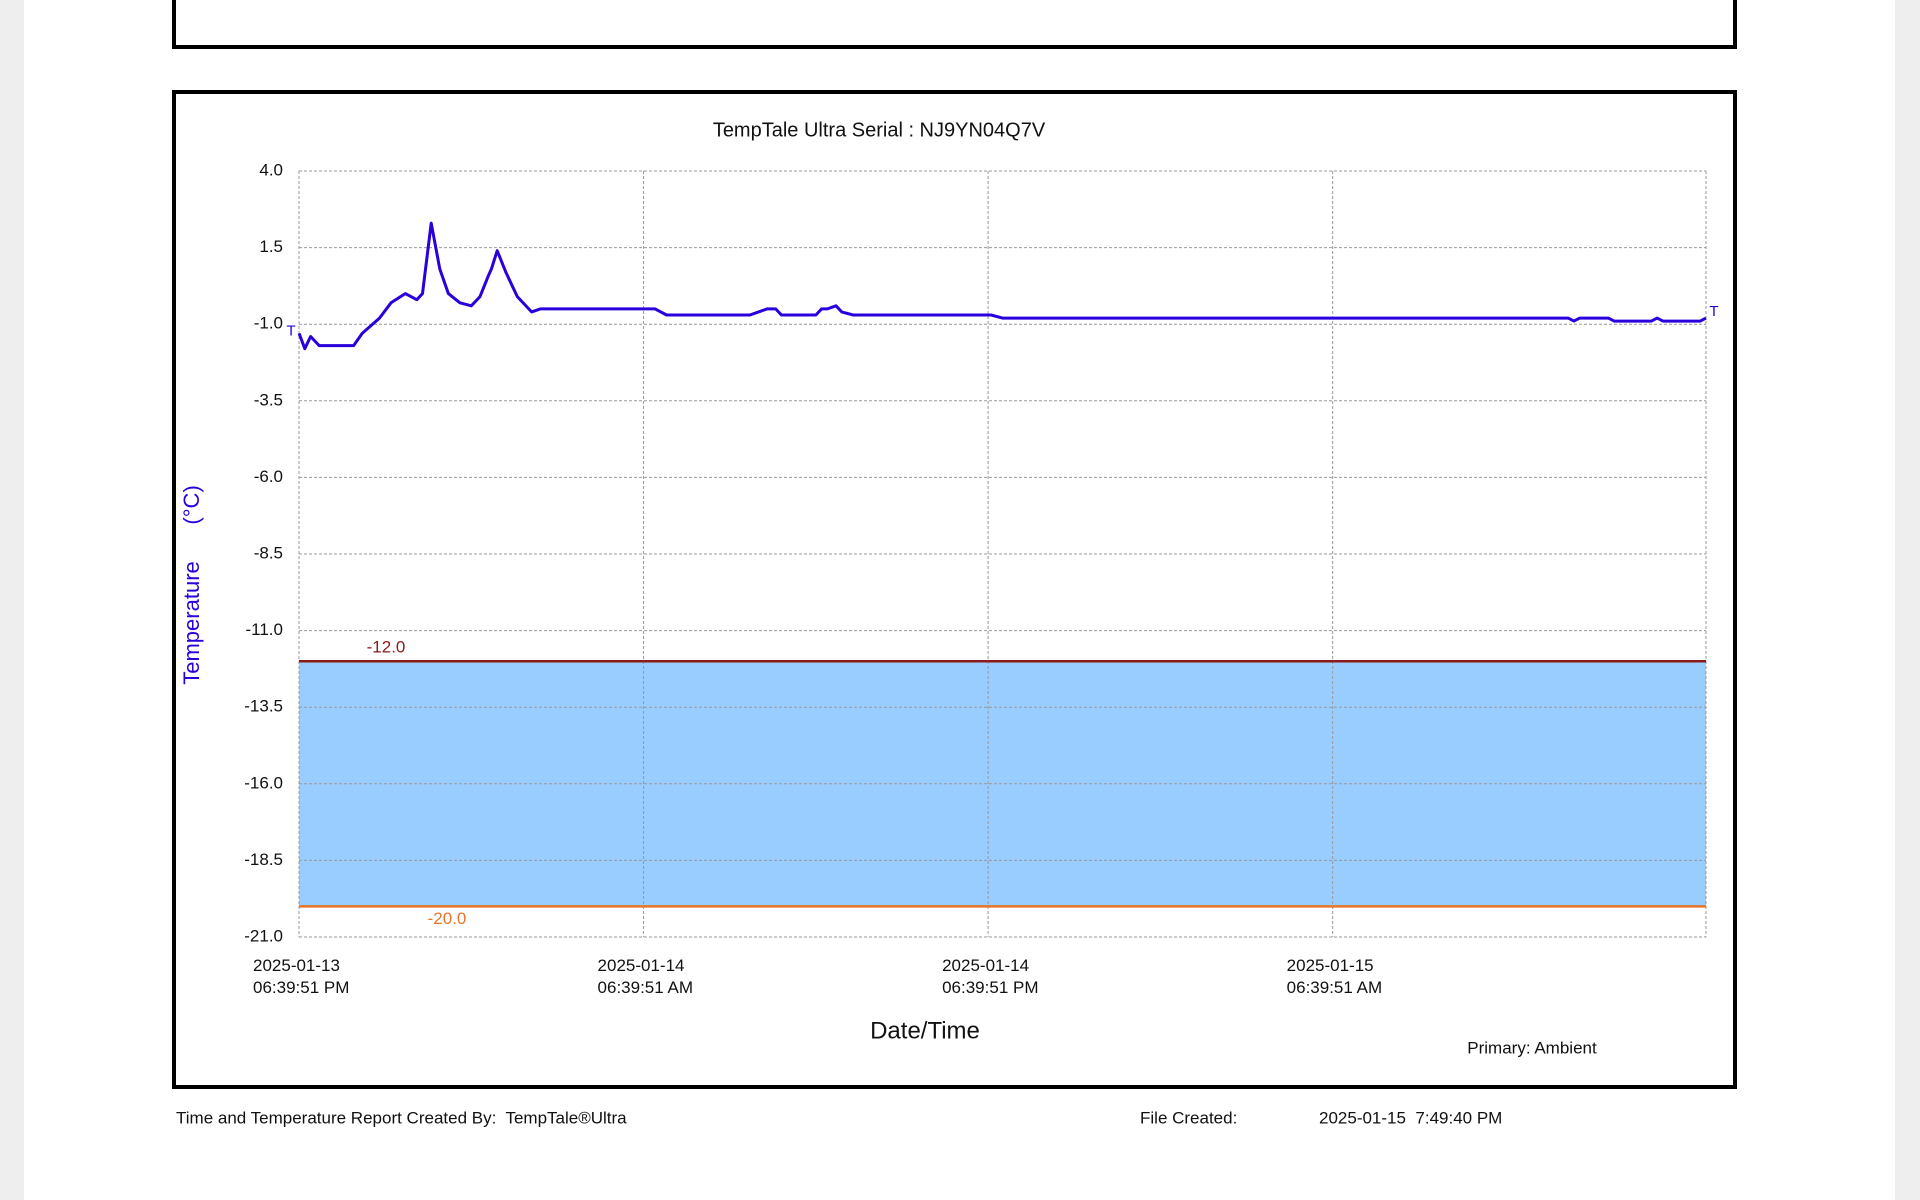  Describe the element at coordinates (925, 1030) in the screenshot. I see `x-axis-label: Date/Time` at that location.